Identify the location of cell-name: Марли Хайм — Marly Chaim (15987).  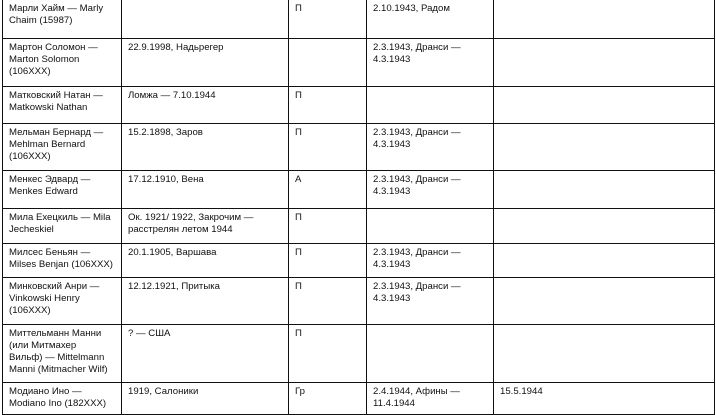
(62, 19).